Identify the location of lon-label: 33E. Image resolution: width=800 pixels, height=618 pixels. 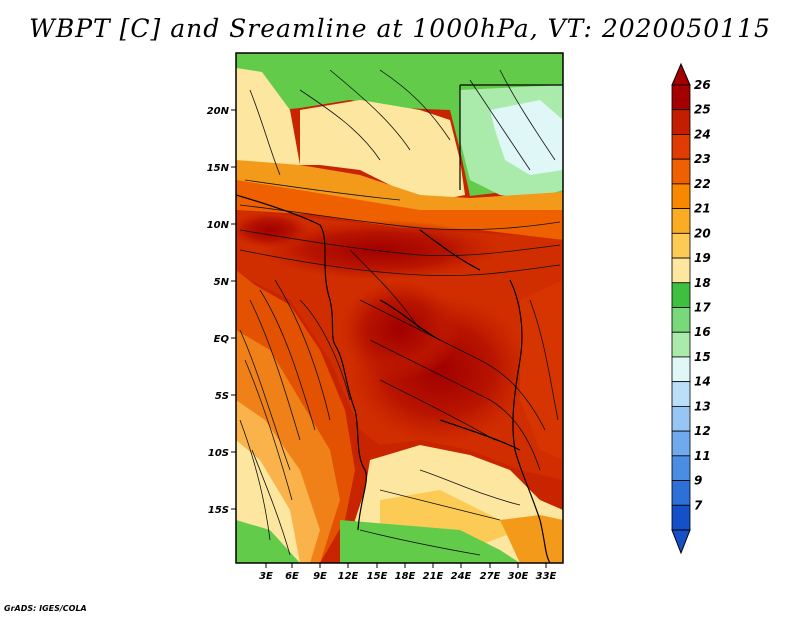
(546, 576).